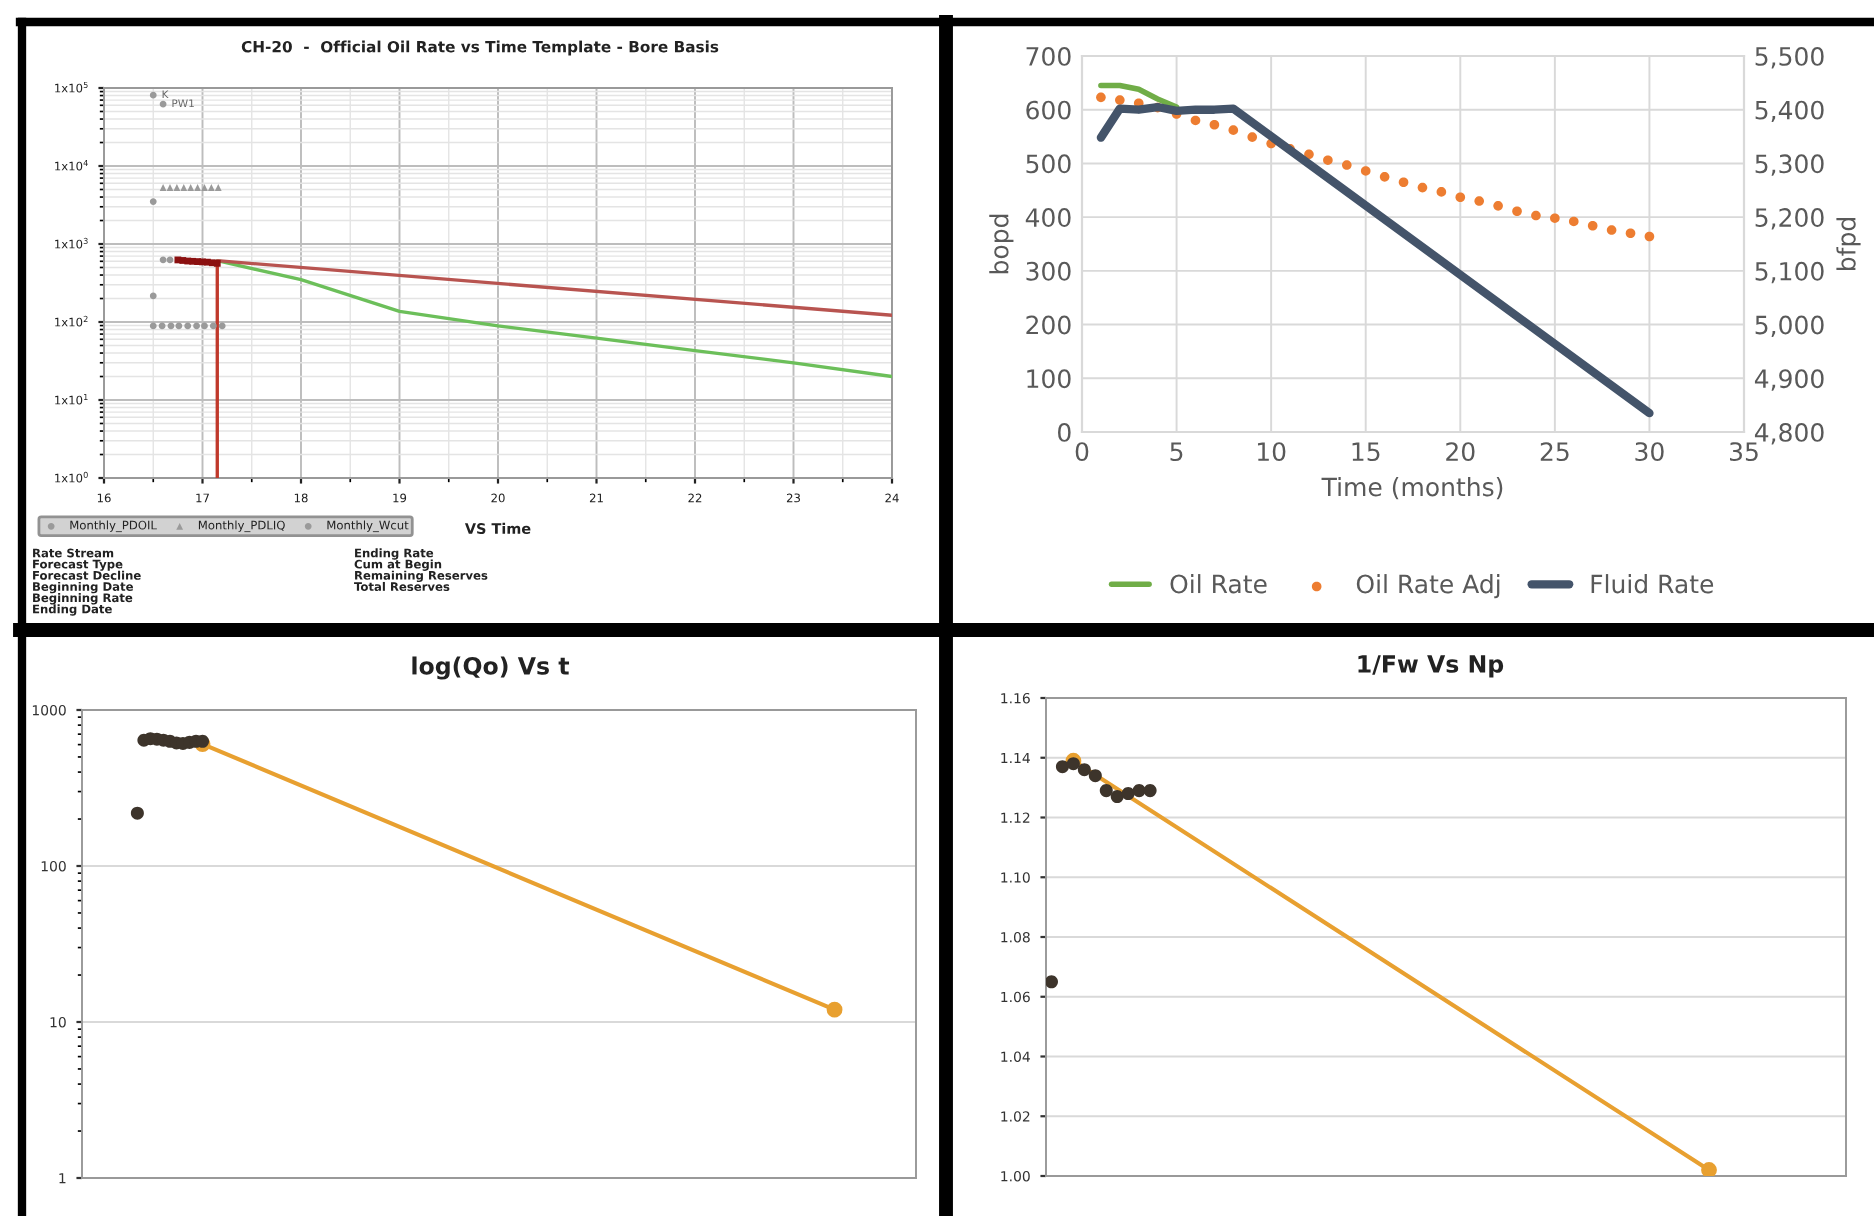 The height and width of the screenshot is (1216, 1874). I want to click on chart-title: log(Qo) Vs t, so click(491, 668).